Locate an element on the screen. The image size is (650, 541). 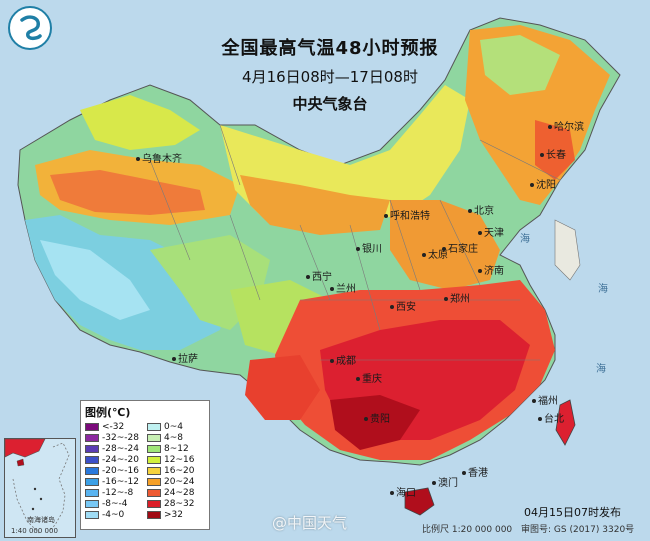
scale-and-review: 比例尺 1:20 000 000 审图号: GS (2017) 3320号 is located at coordinates (528, 528).